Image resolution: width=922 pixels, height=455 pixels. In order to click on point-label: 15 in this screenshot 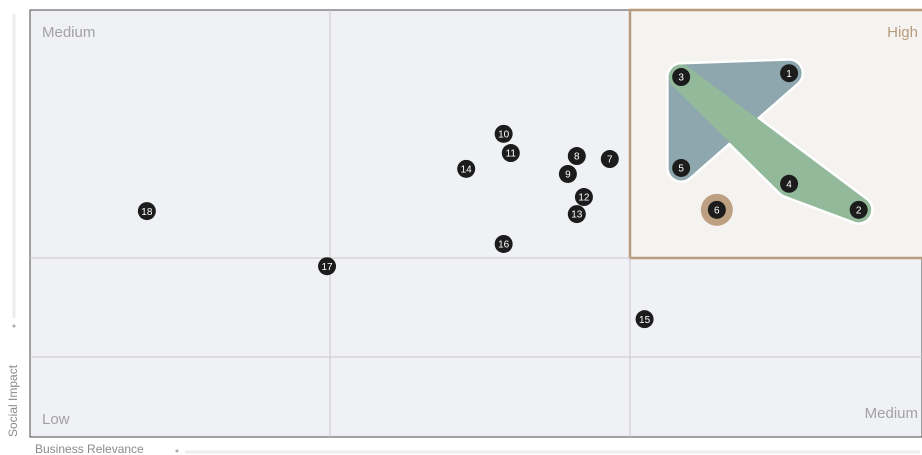, I will do `click(645, 320)`.